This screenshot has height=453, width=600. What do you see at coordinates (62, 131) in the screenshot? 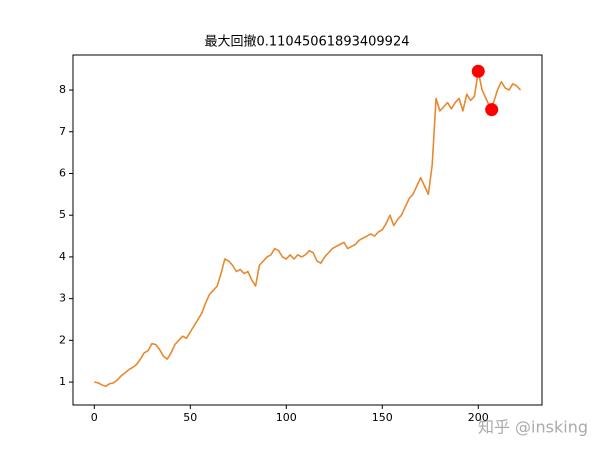
I see `y-tick-label: 7` at bounding box center [62, 131].